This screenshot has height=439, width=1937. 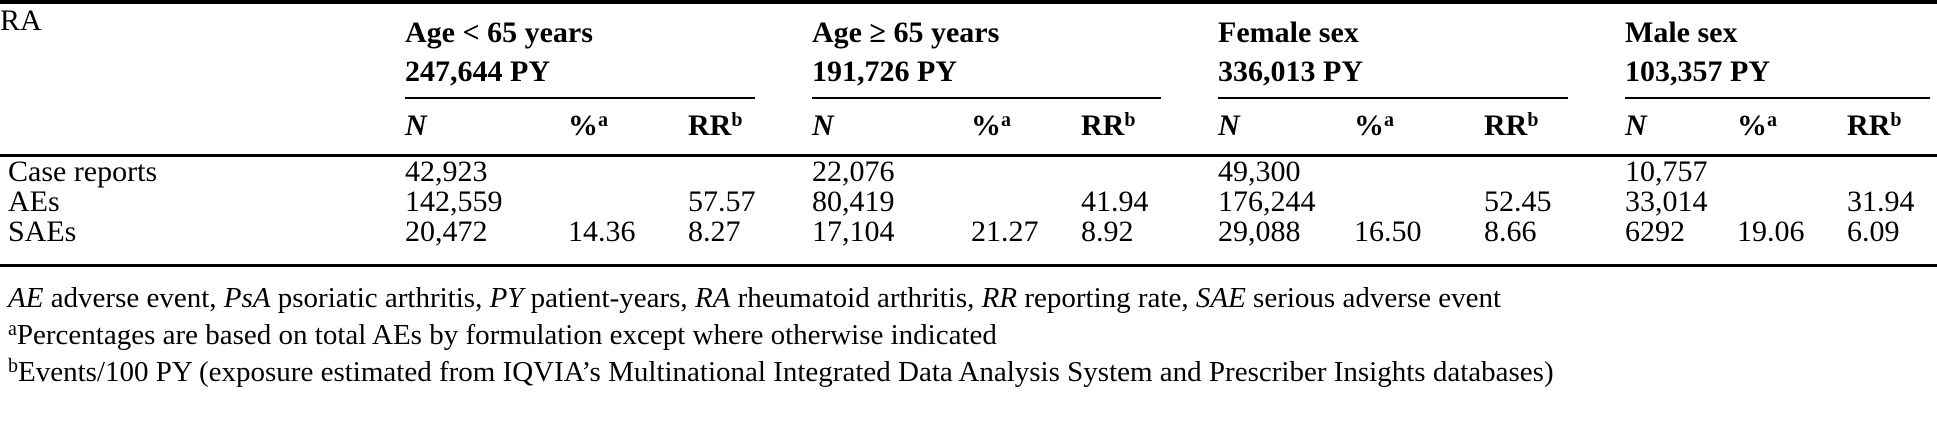 What do you see at coordinates (1259, 171) in the screenshot?
I see `cell-n: 49,300` at bounding box center [1259, 171].